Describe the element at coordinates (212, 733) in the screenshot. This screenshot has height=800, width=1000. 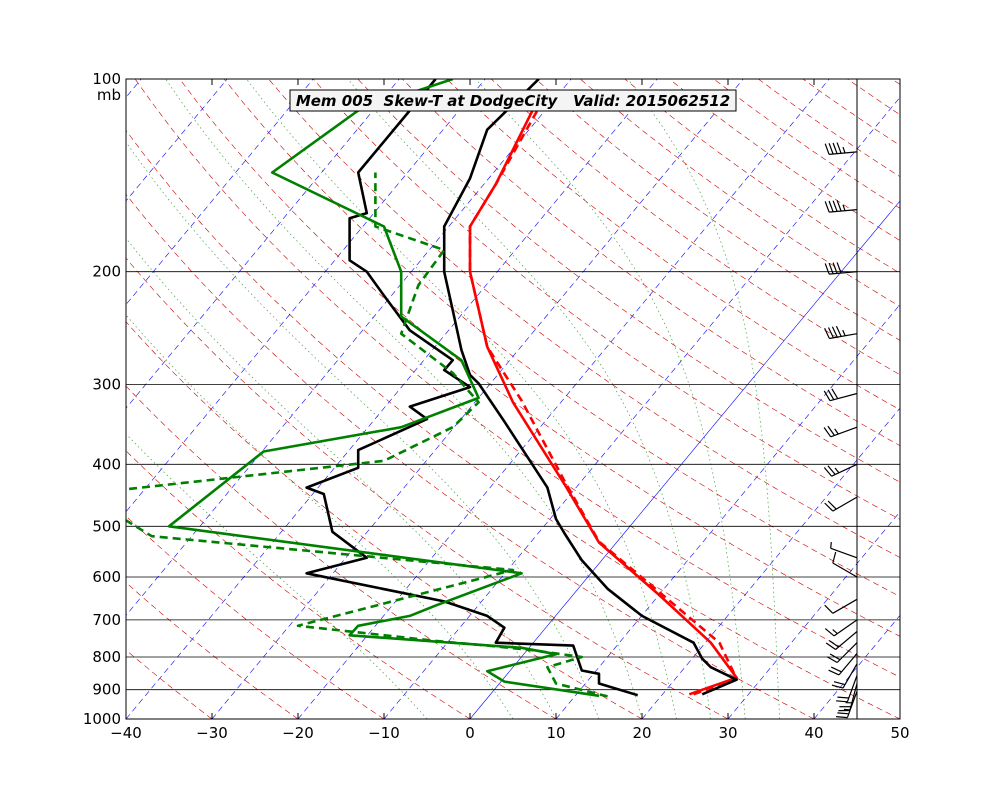
I see `x-tick-label: −30` at that location.